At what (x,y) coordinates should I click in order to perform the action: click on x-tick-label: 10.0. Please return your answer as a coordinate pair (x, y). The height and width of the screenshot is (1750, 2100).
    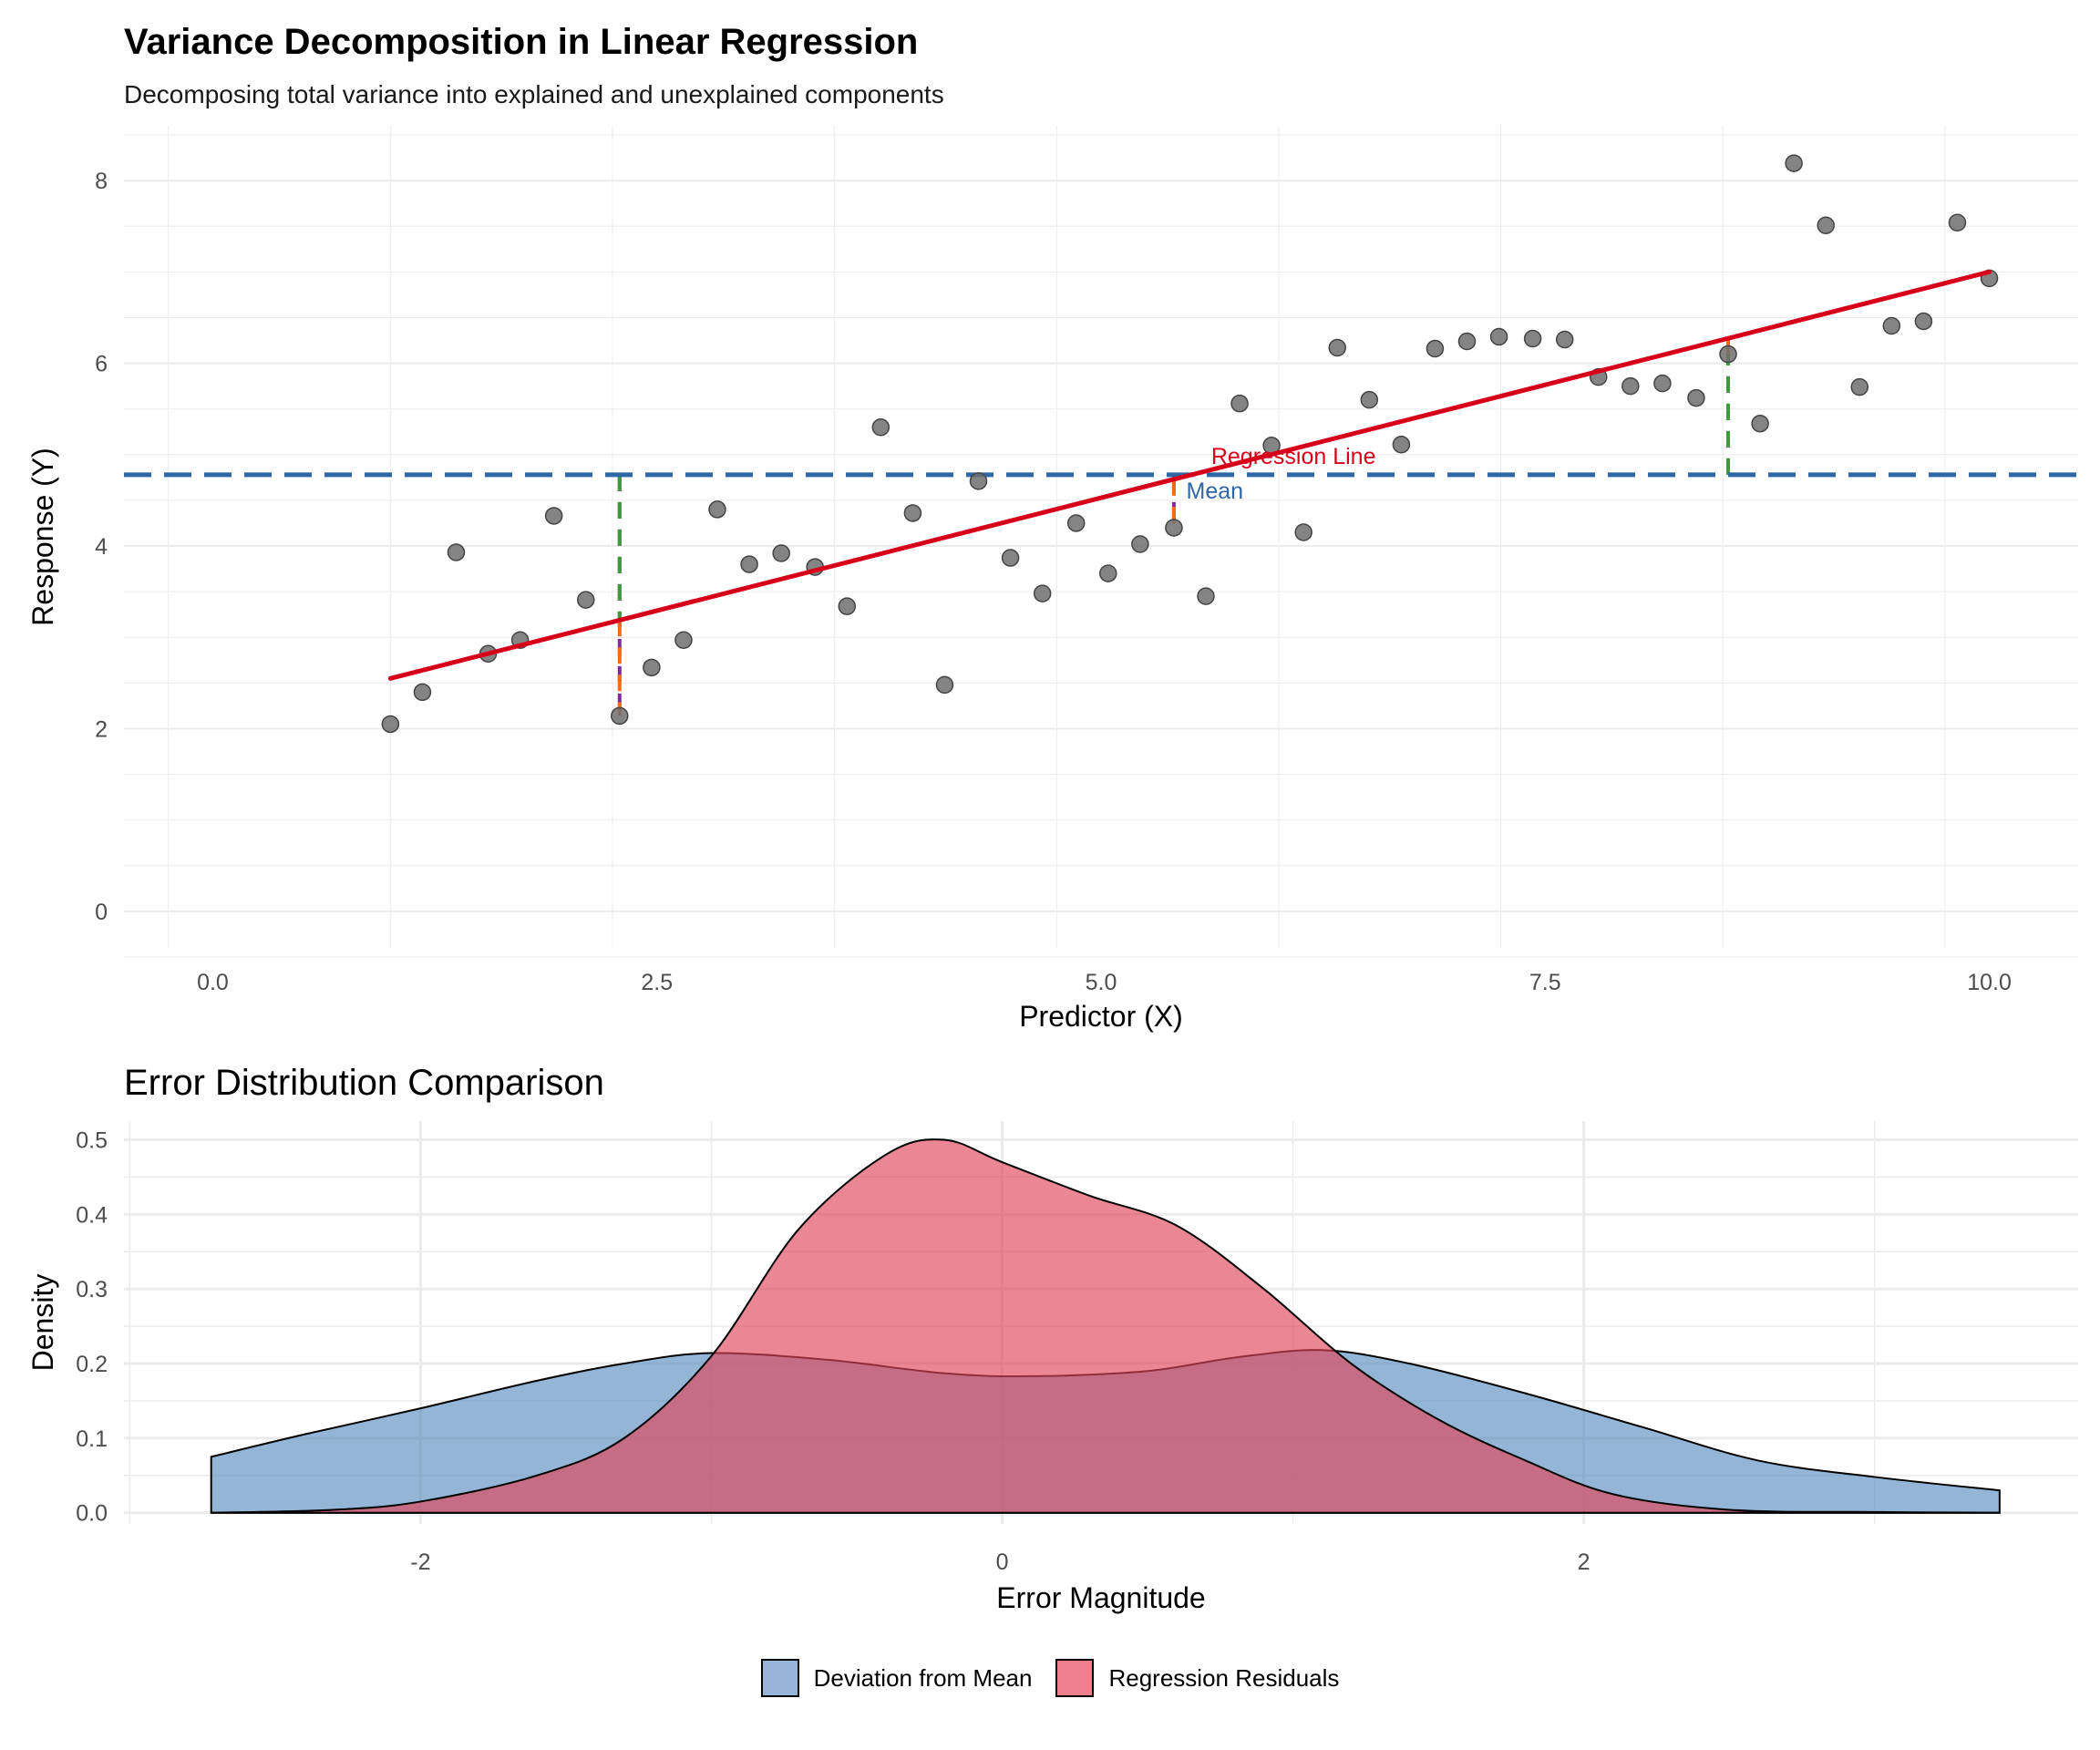
    Looking at the image, I should click on (1989, 983).